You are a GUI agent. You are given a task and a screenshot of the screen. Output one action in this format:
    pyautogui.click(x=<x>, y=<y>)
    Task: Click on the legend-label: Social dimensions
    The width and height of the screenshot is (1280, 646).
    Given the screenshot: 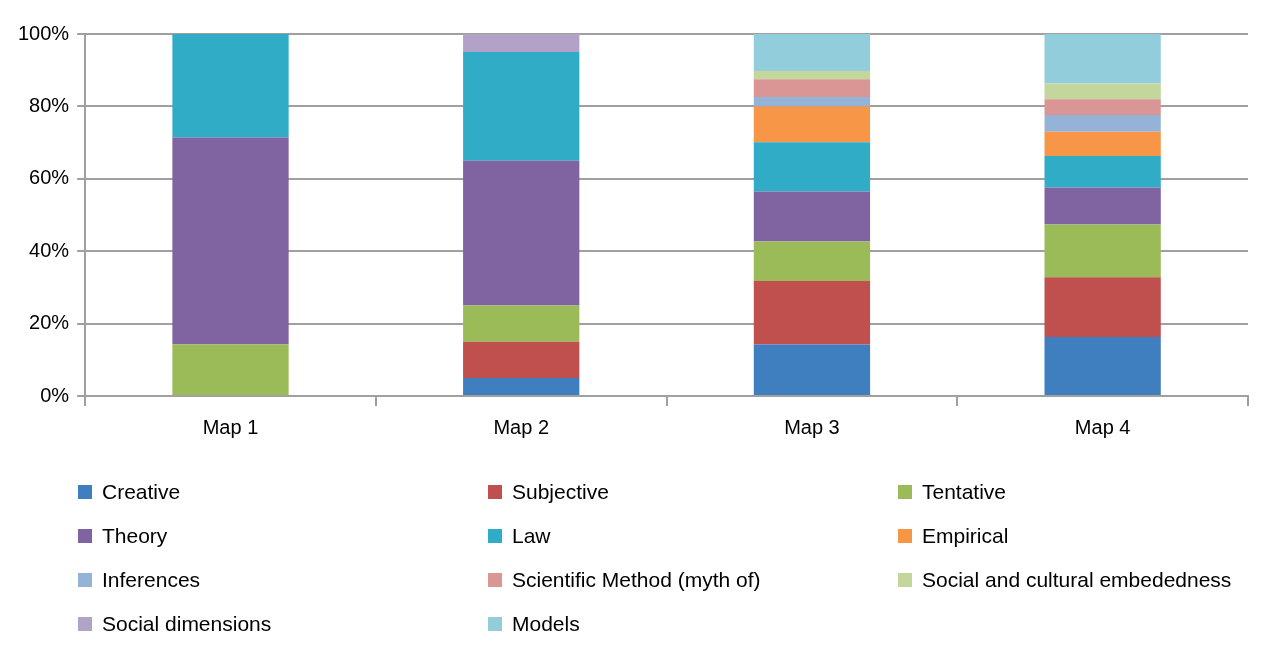 What is the action you would take?
    pyautogui.click(x=187, y=624)
    